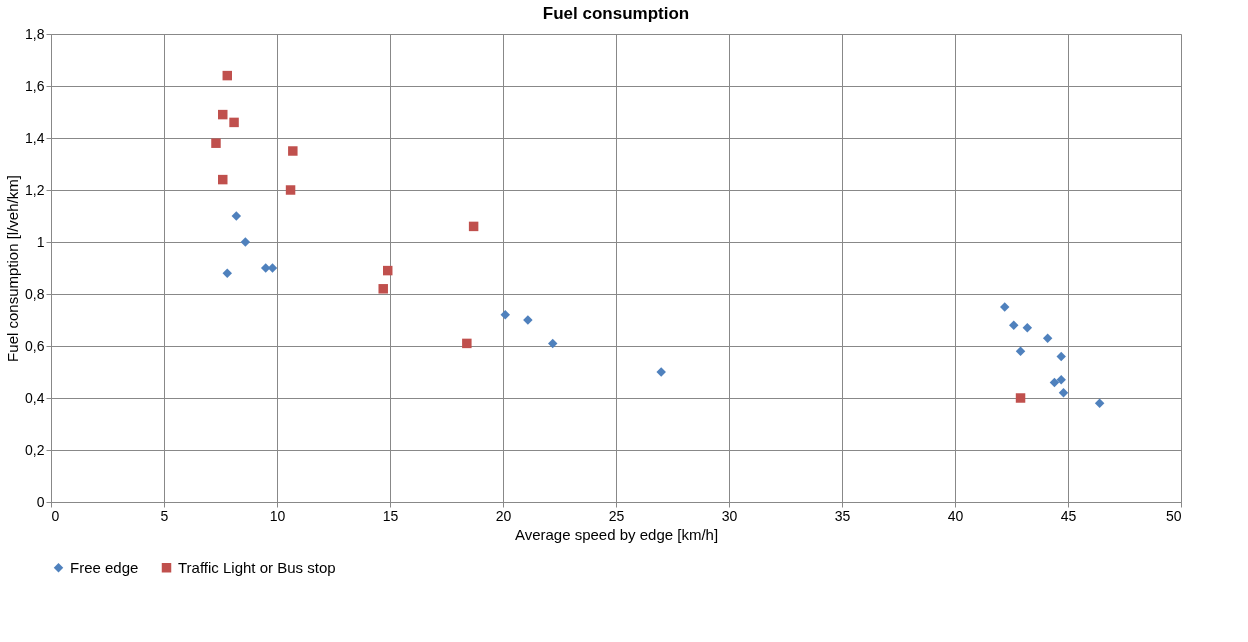 The width and height of the screenshot is (1248, 642). What do you see at coordinates (164, 515) in the screenshot?
I see `x-tick-label: 5` at bounding box center [164, 515].